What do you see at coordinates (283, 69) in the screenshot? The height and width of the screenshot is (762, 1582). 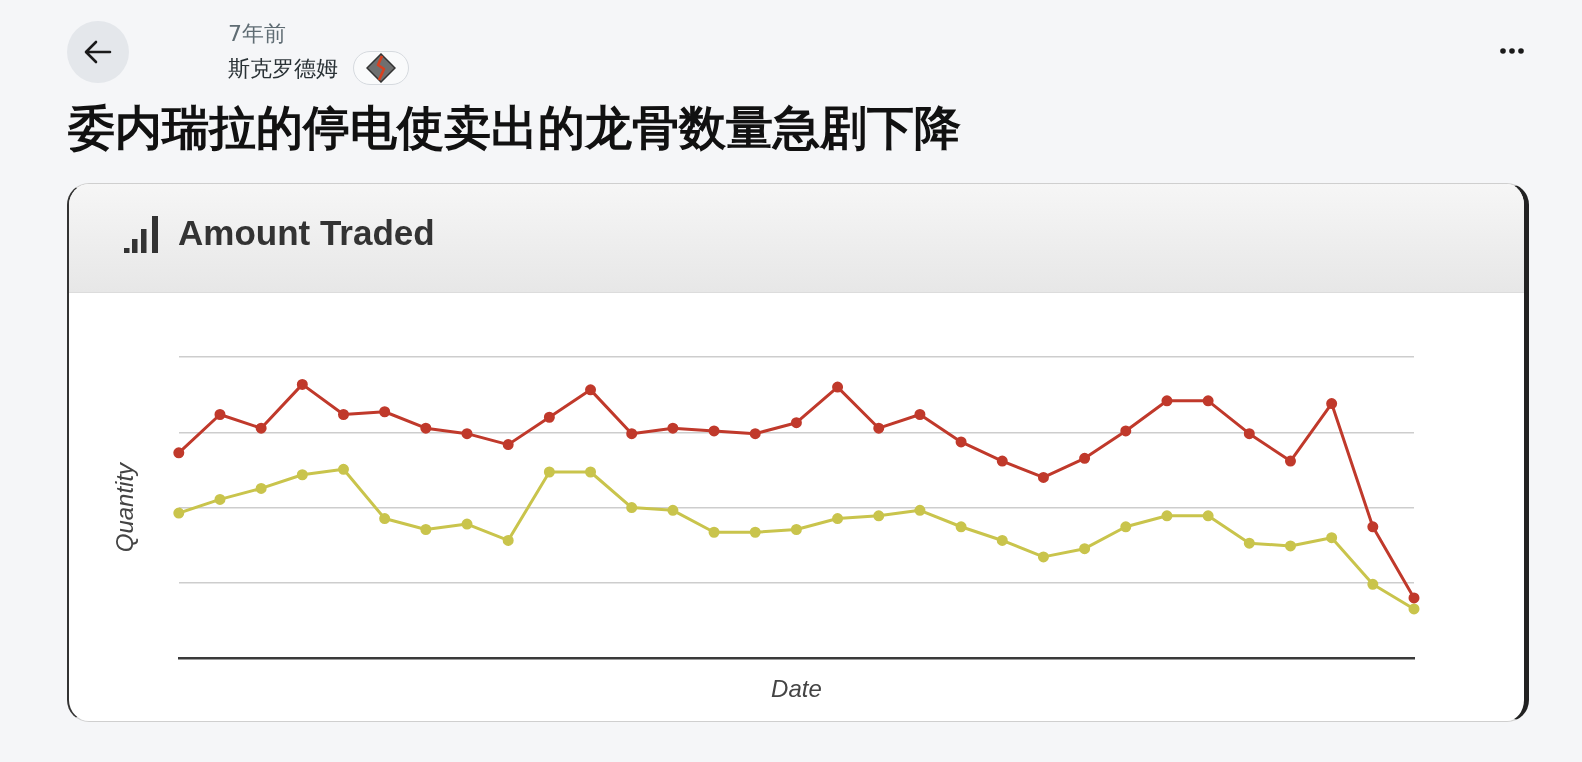 I see `text: 斯克罗德姆` at bounding box center [283, 69].